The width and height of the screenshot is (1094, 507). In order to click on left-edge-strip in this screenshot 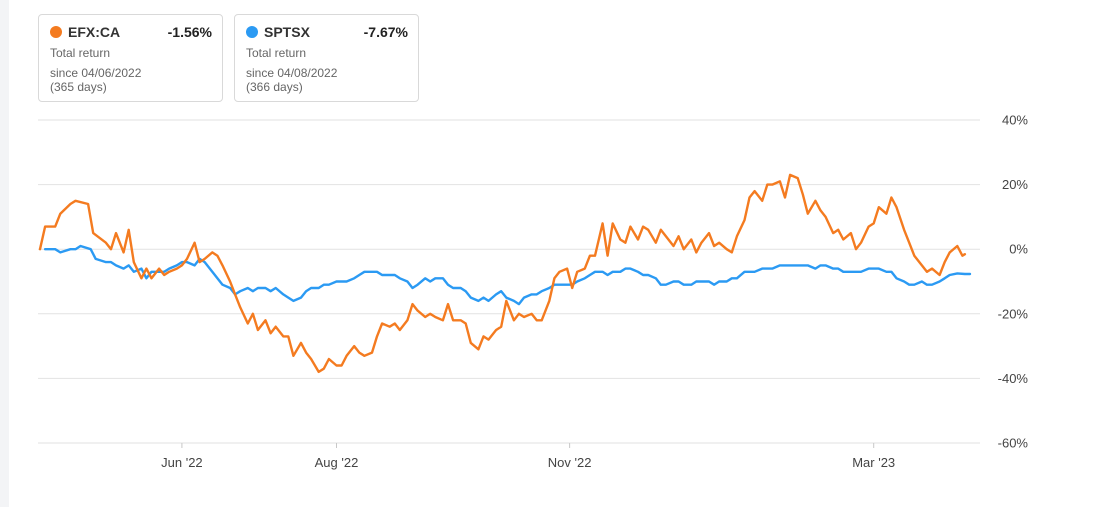, I will do `click(4, 253)`.